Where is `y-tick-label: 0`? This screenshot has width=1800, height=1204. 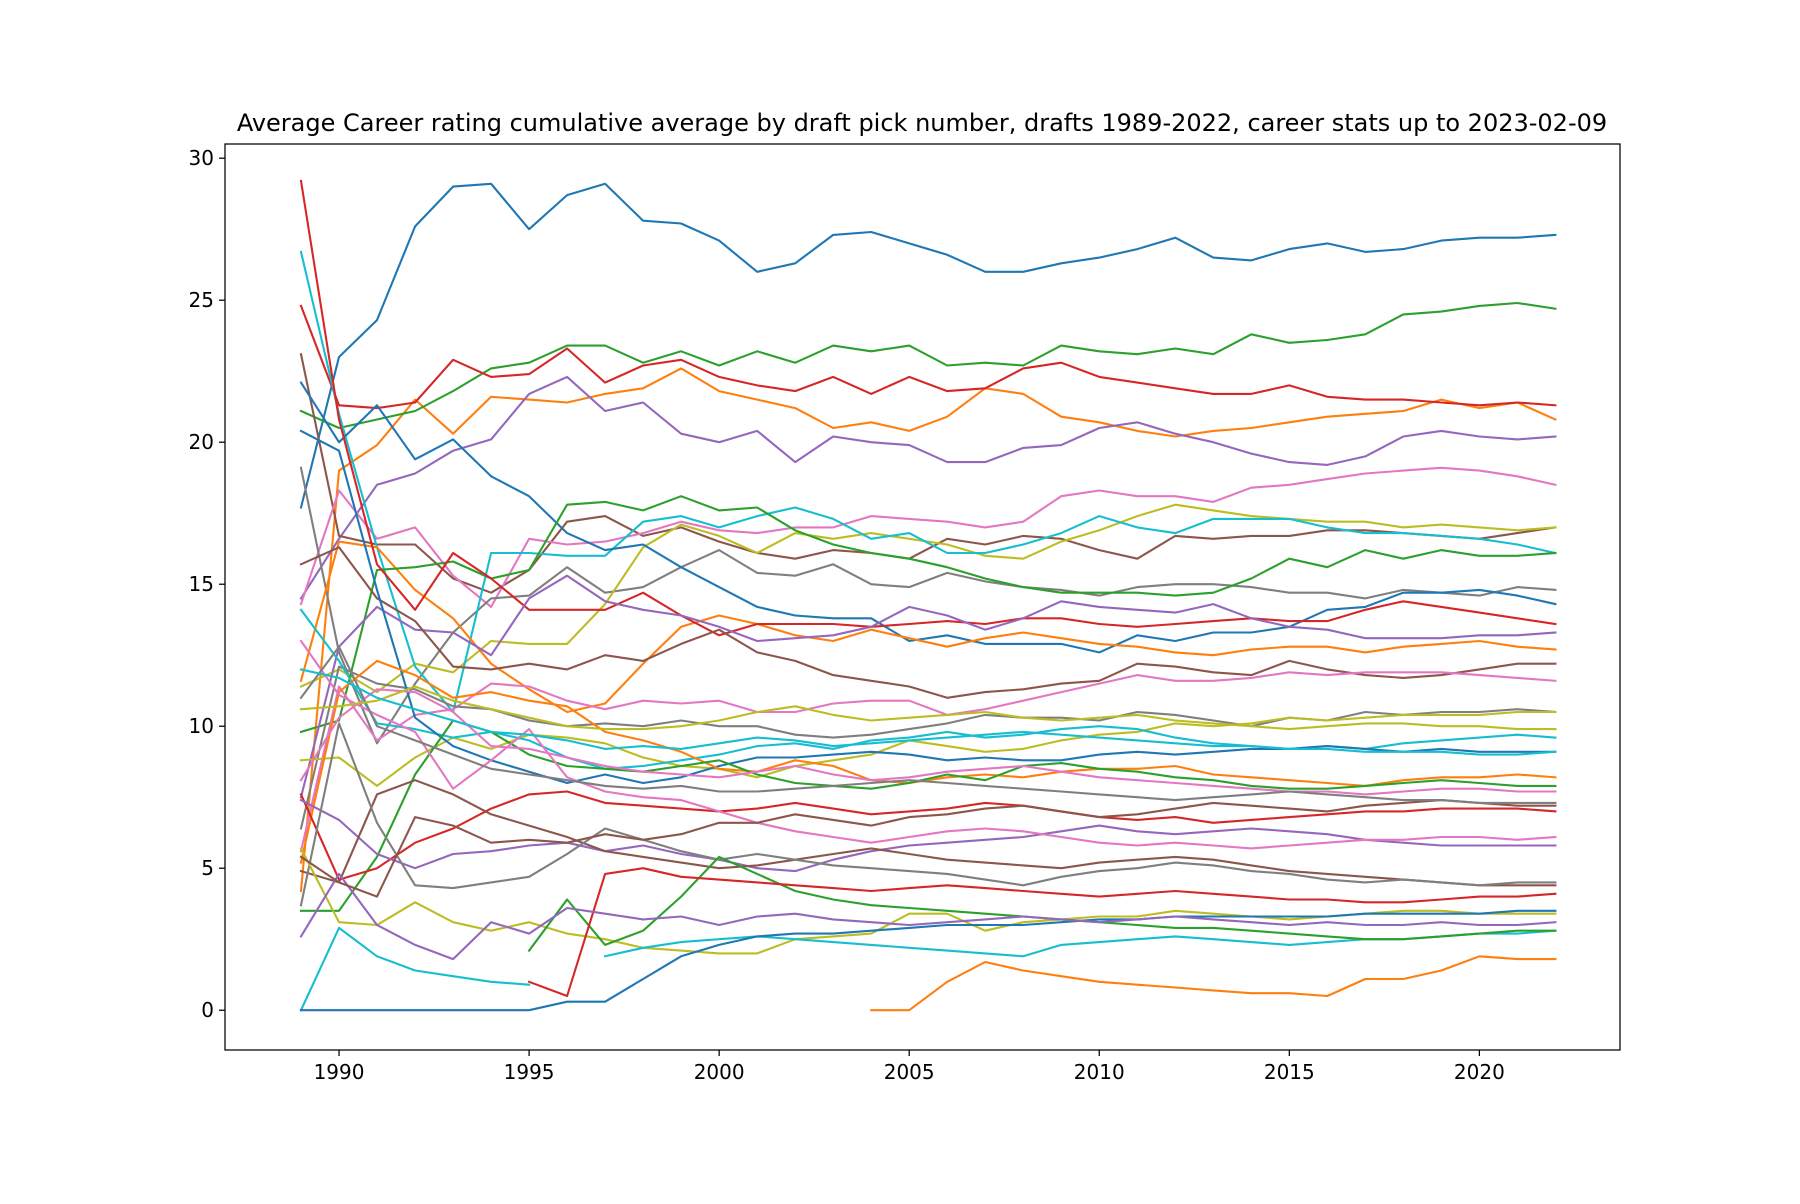 y-tick-label: 0 is located at coordinates (207, 1010).